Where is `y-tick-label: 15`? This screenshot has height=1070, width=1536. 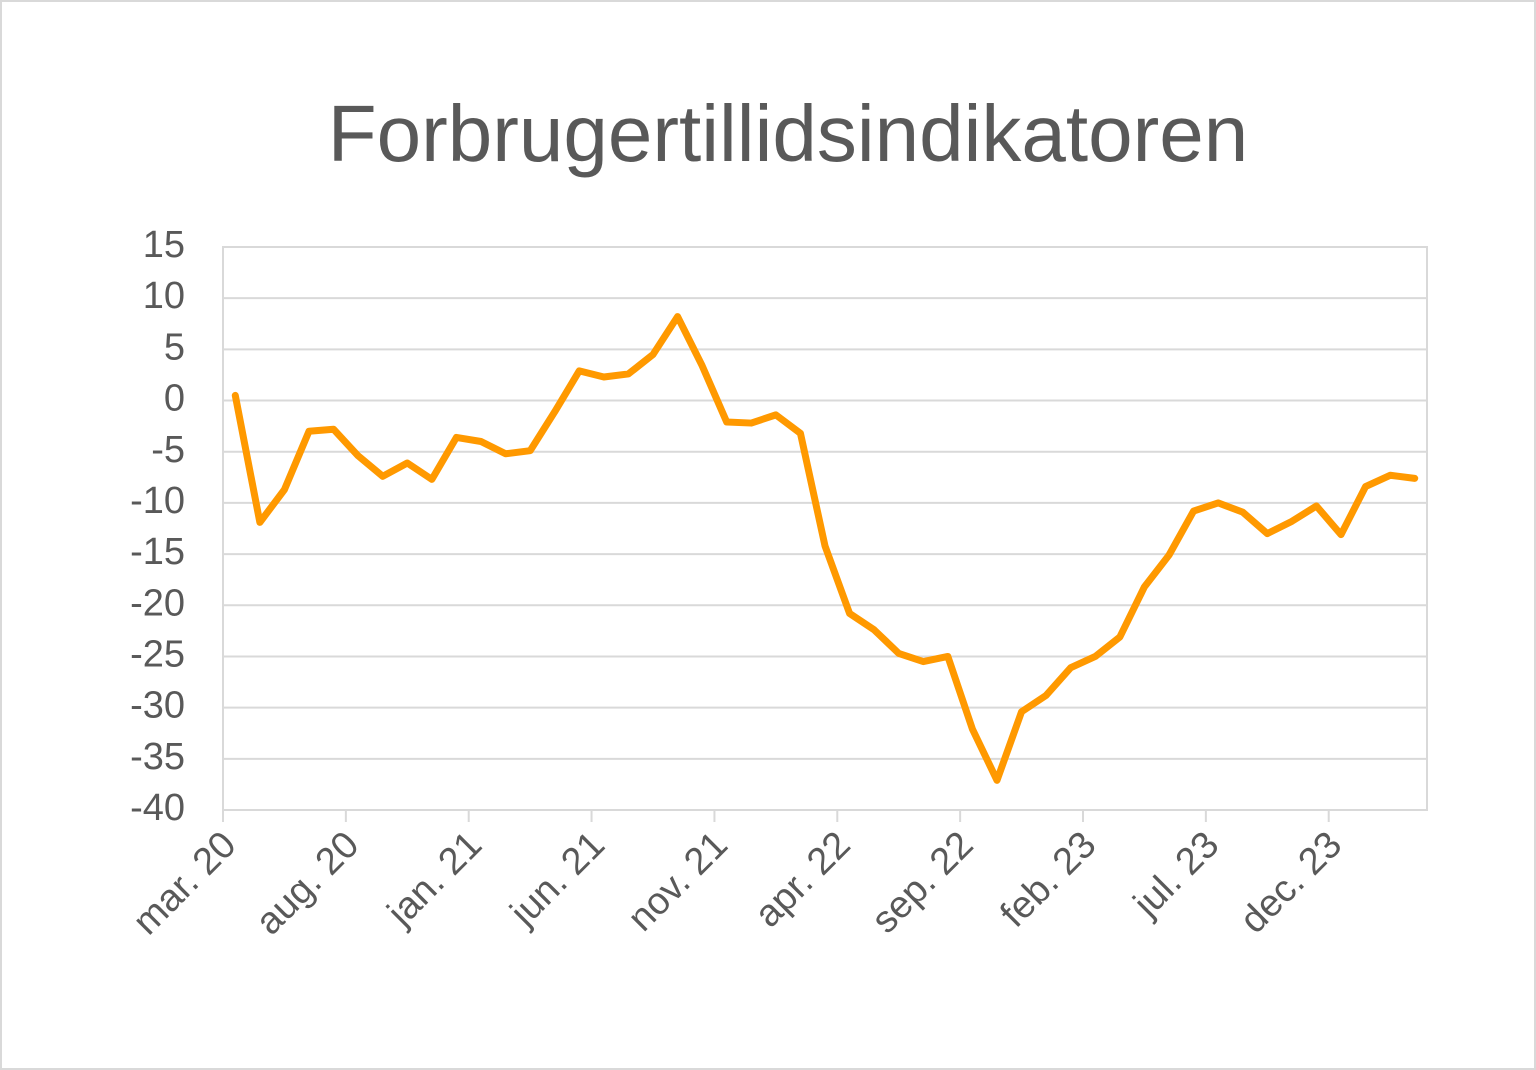 y-tick-label: 15 is located at coordinates (164, 245).